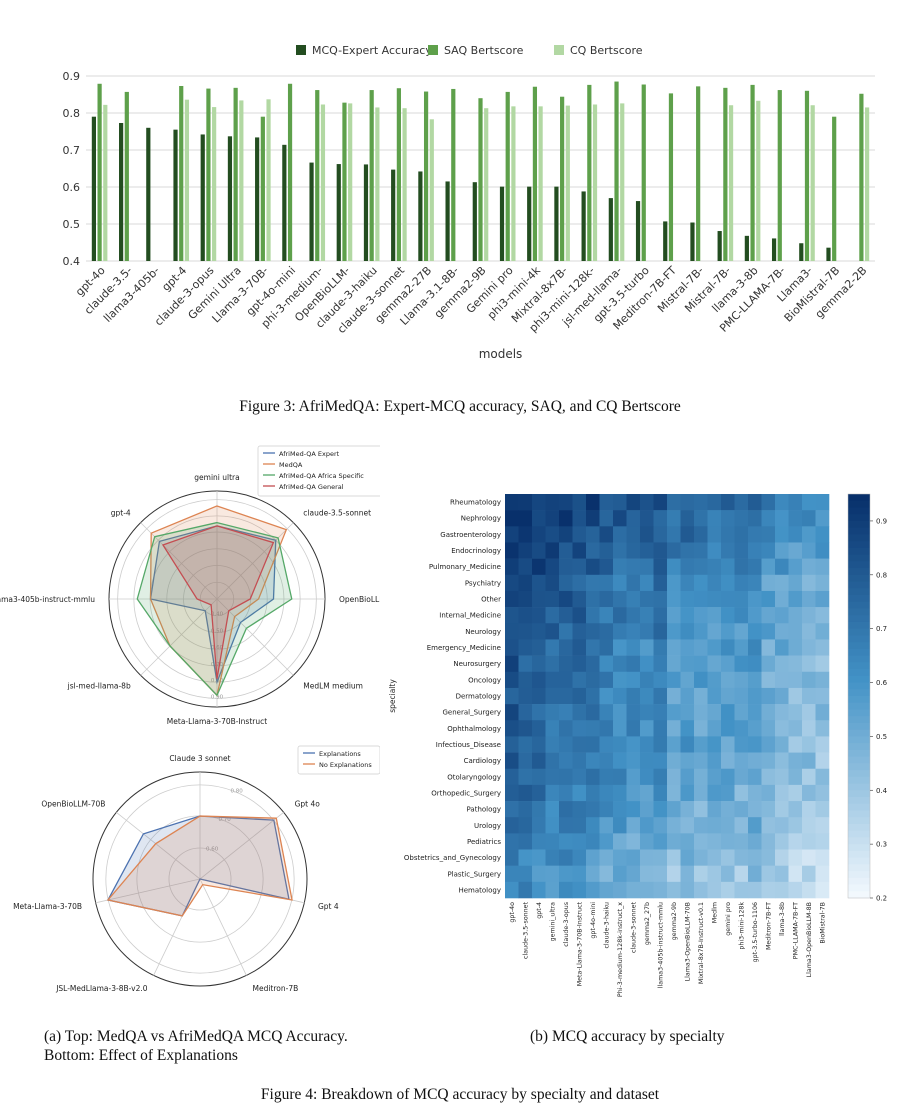 The image size is (920, 1118). I want to click on heatmap-col-label: gemini pro, so click(728, 919).